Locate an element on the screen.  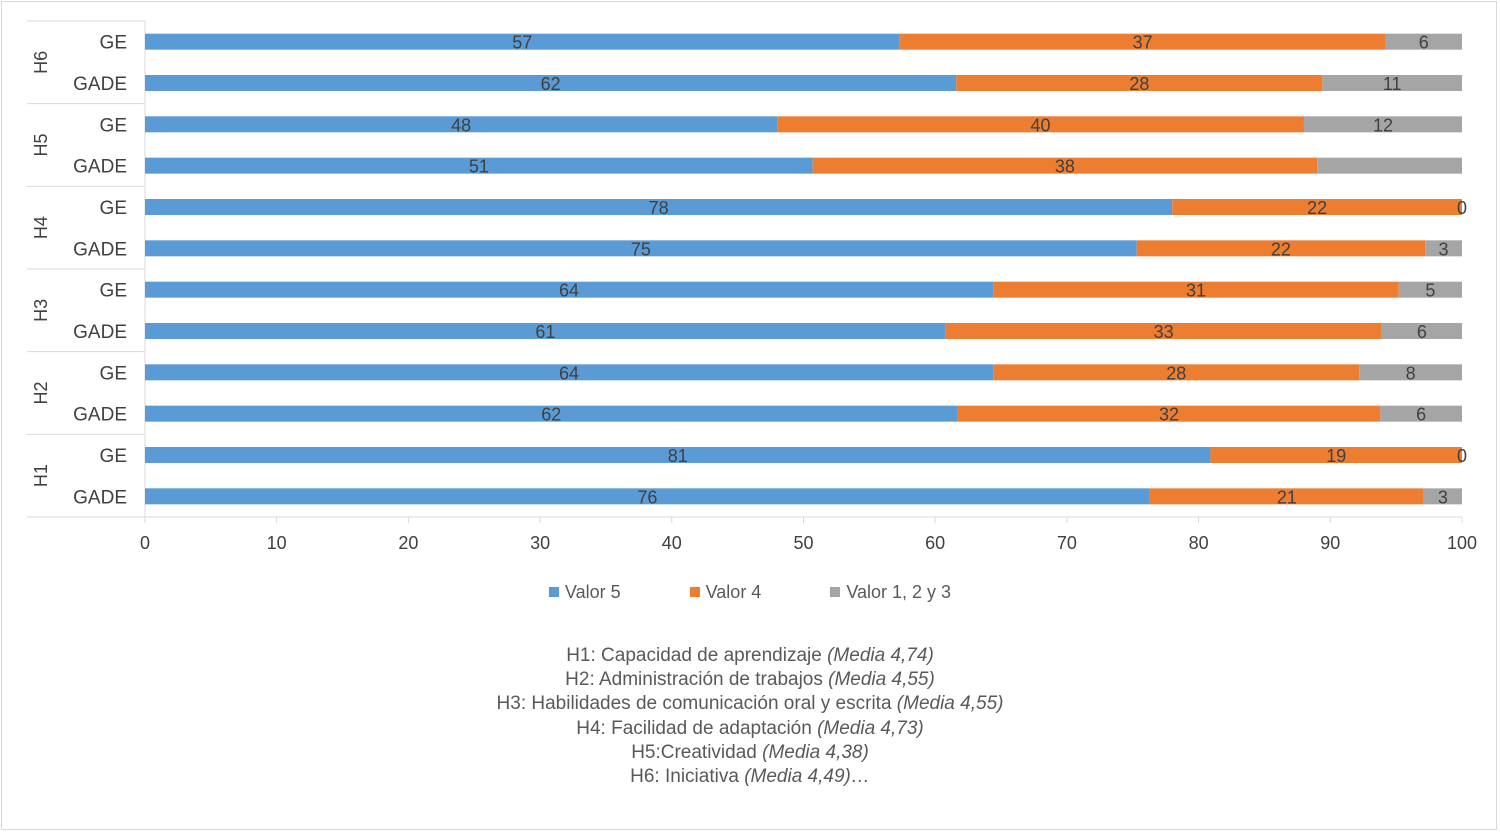
category-label-11: GADE is located at coordinates (100, 497).